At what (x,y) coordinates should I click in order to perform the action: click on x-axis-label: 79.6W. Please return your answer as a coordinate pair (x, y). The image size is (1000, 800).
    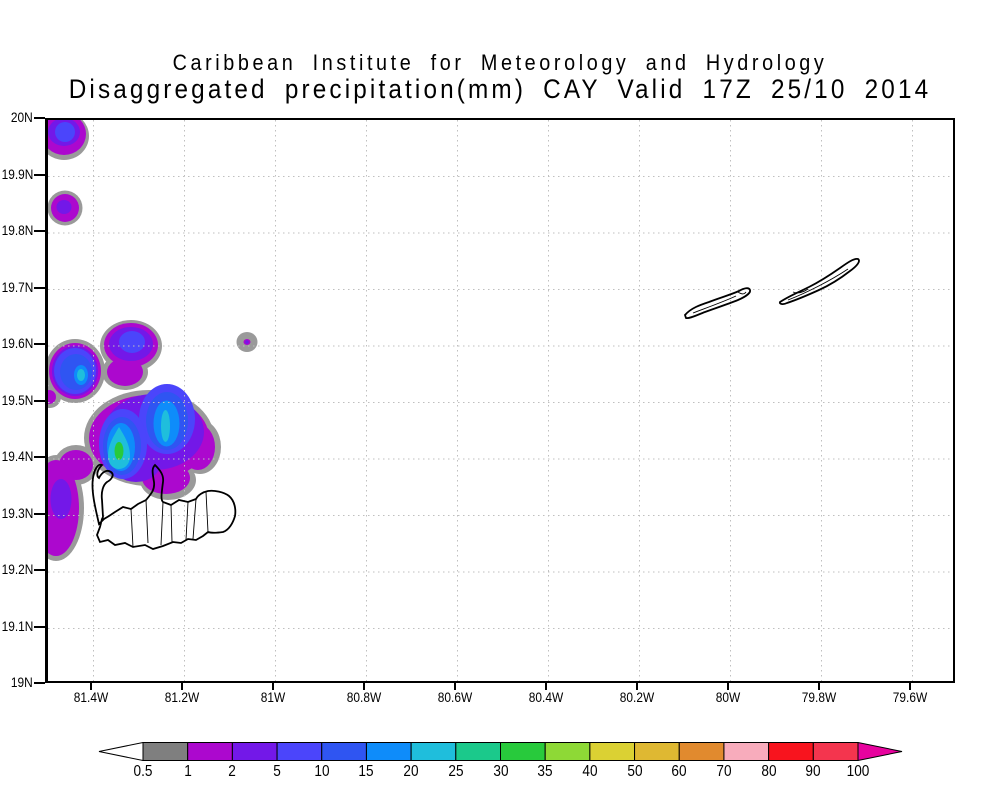
    Looking at the image, I should click on (909, 697).